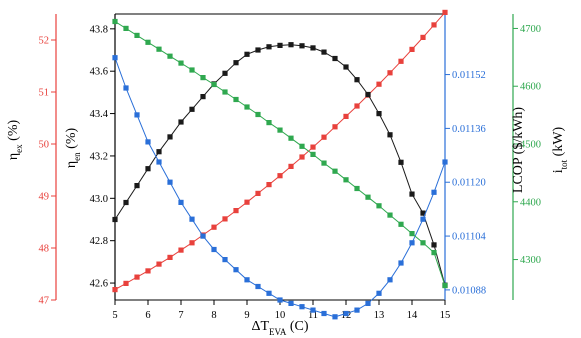 The image size is (581, 338). Describe the element at coordinates (213, 315) in the screenshot. I see `x-tick-label: 8` at that location.